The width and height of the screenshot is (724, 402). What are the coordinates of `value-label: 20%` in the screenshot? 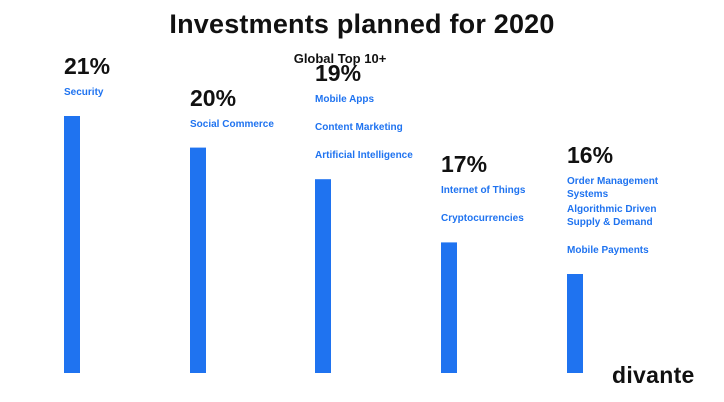 It's located at (213, 97).